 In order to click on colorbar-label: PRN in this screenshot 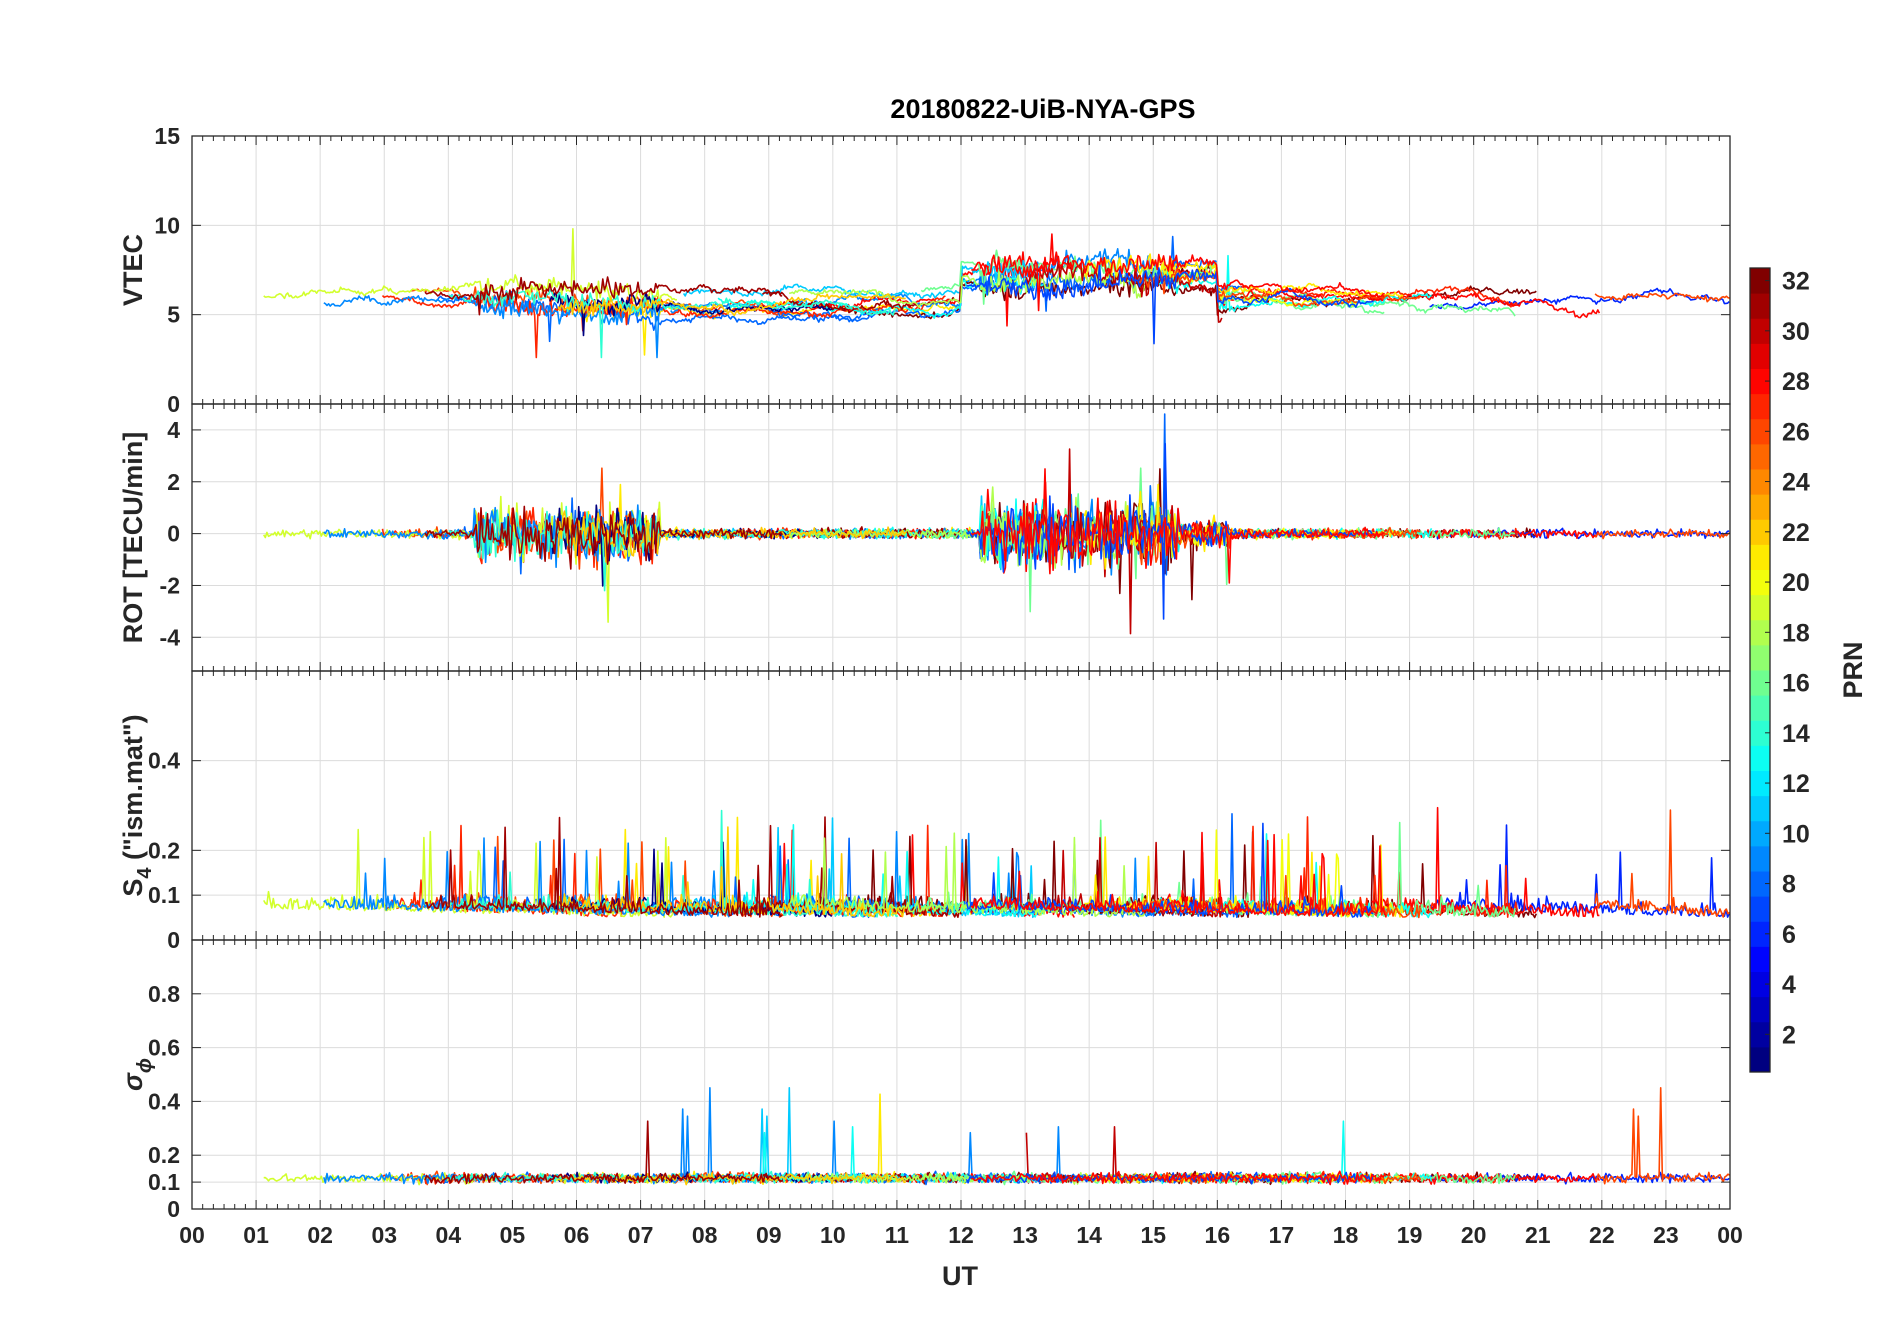, I will do `click(1853, 669)`.